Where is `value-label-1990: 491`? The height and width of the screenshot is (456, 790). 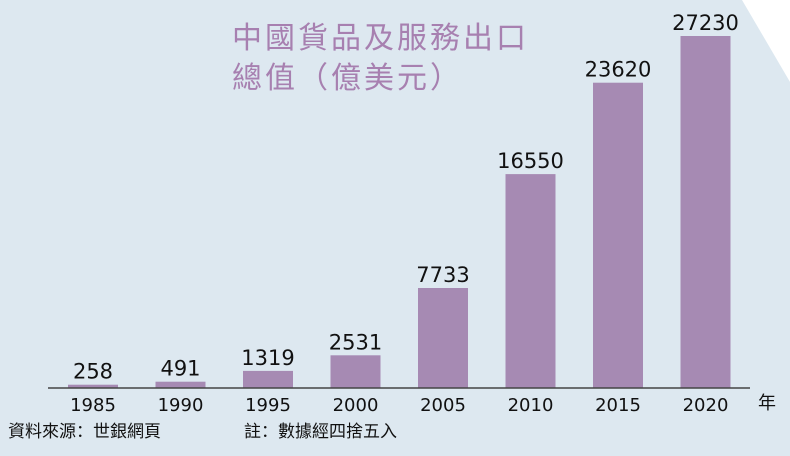
value-label-1990: 491 is located at coordinates (180, 369).